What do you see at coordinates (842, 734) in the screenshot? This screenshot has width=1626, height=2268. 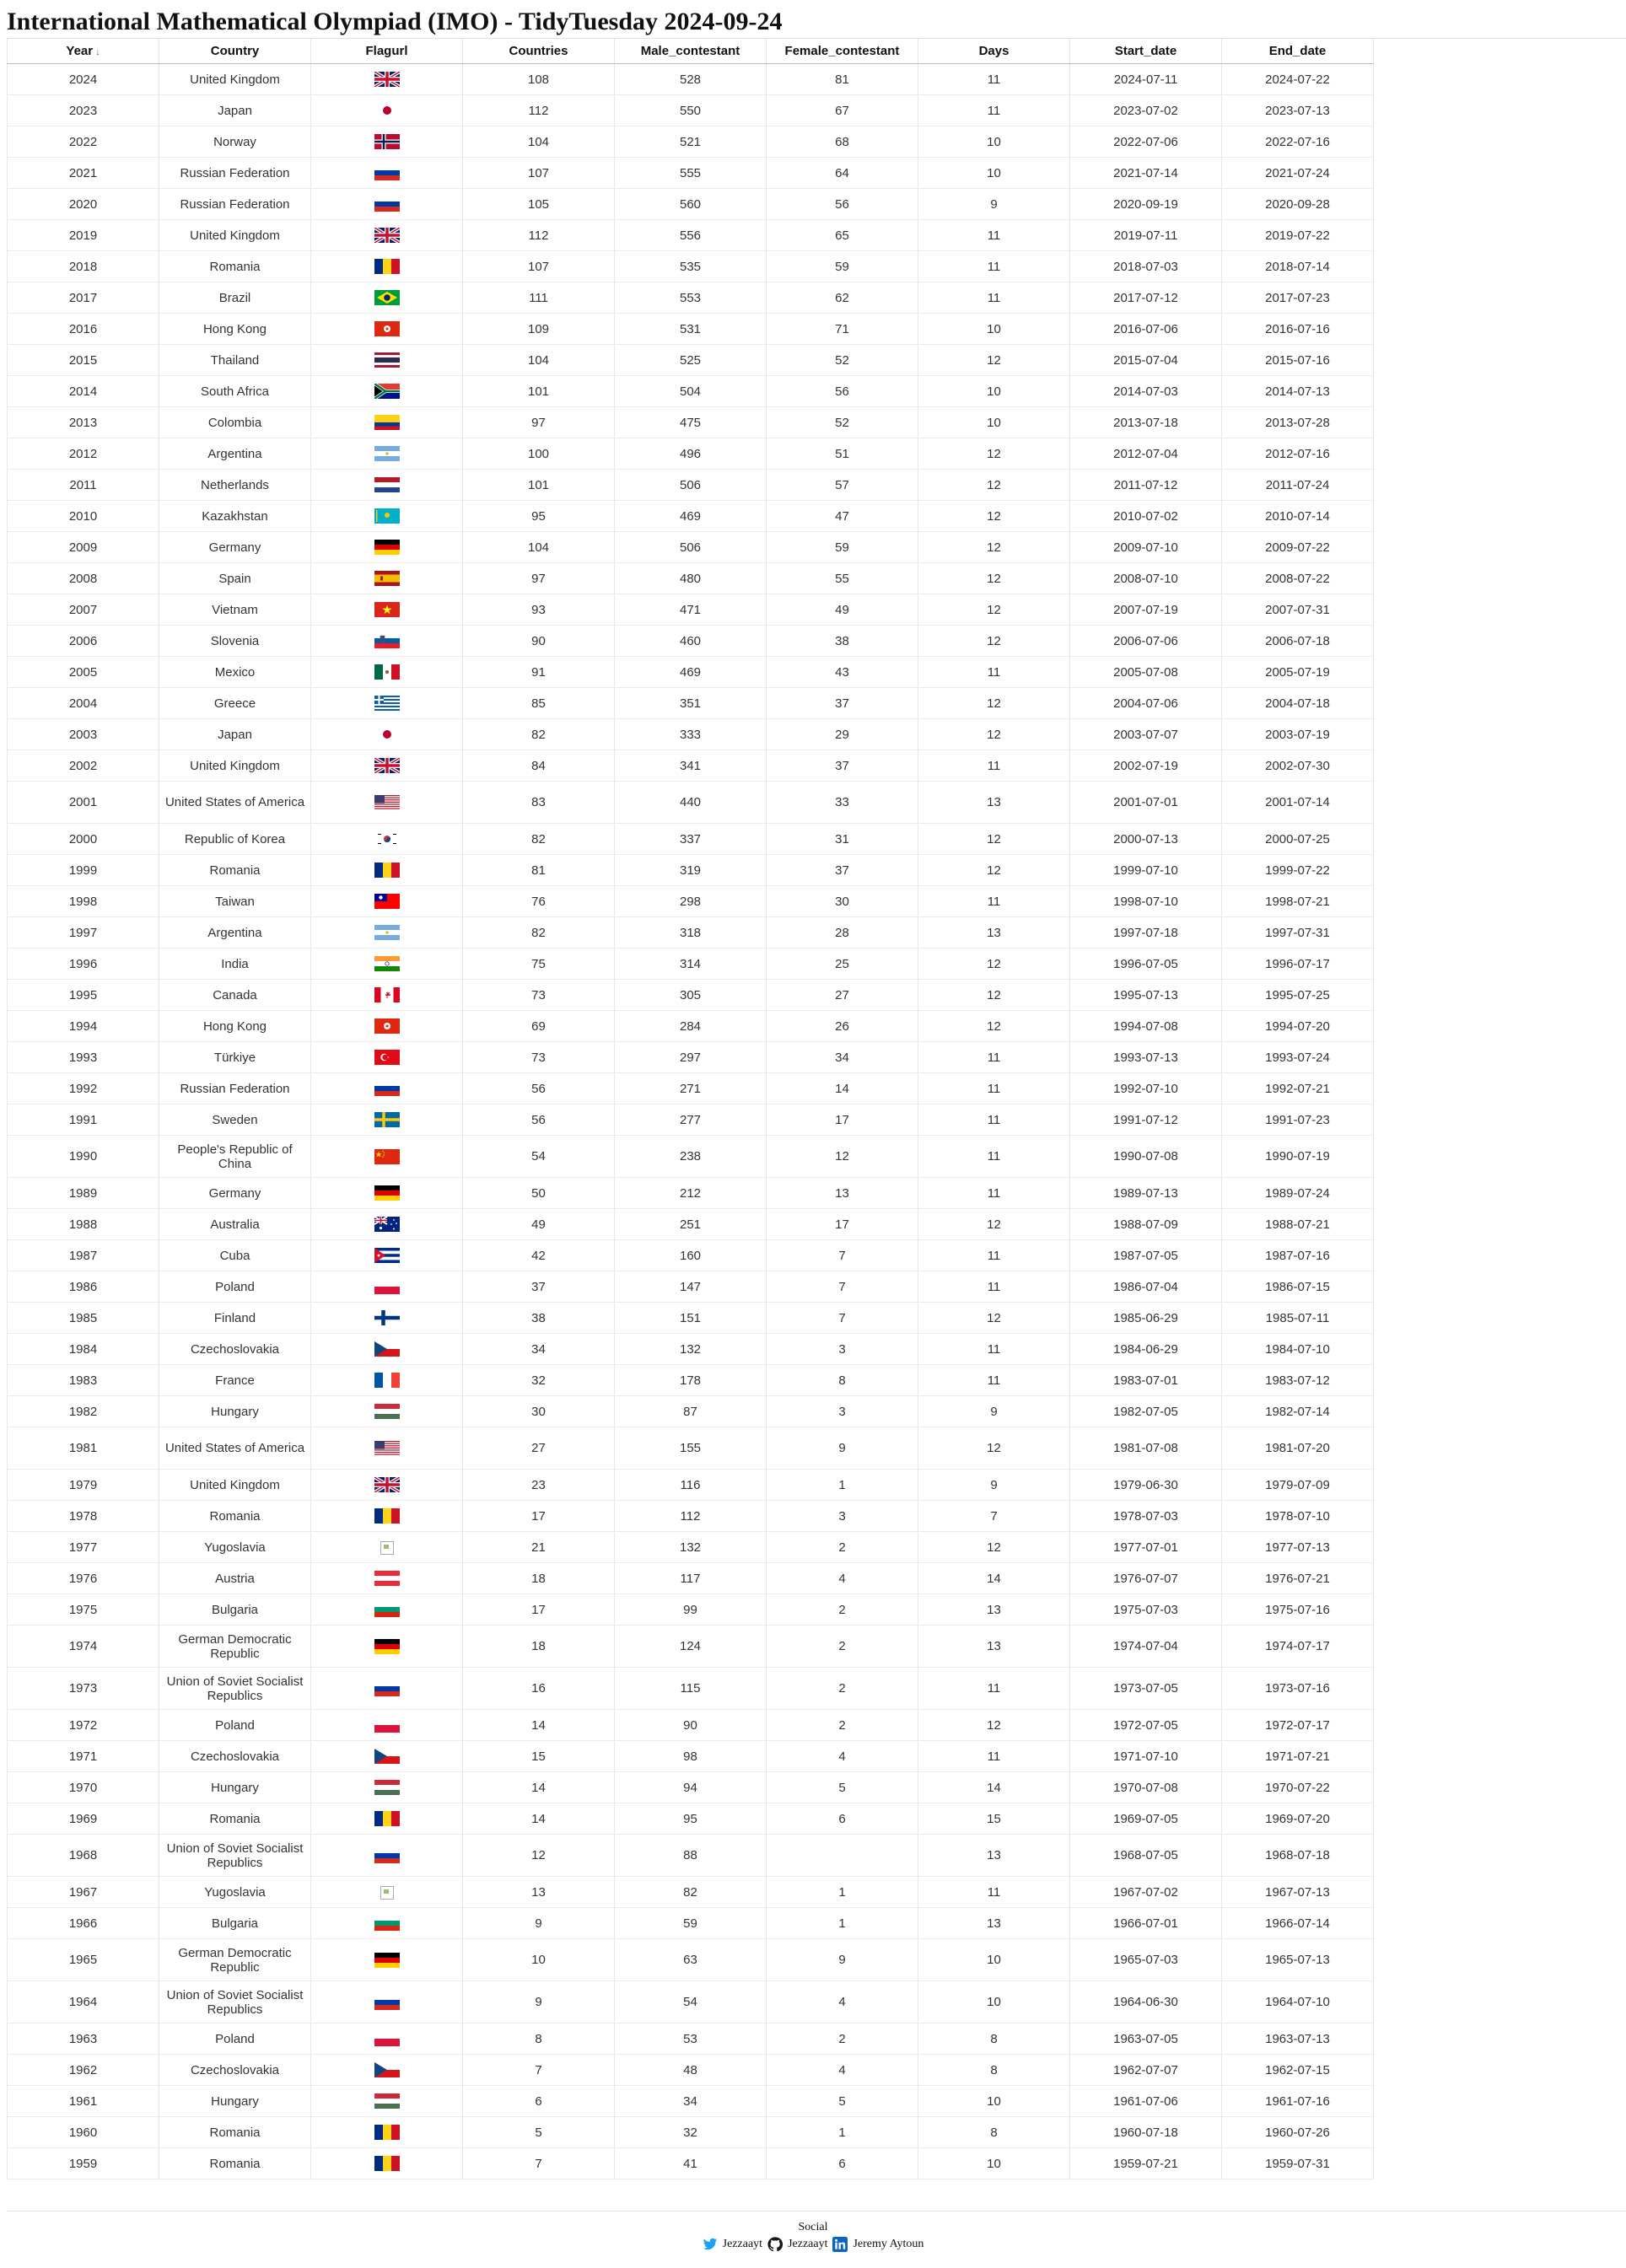 I see `female-contestant-cell: 29` at bounding box center [842, 734].